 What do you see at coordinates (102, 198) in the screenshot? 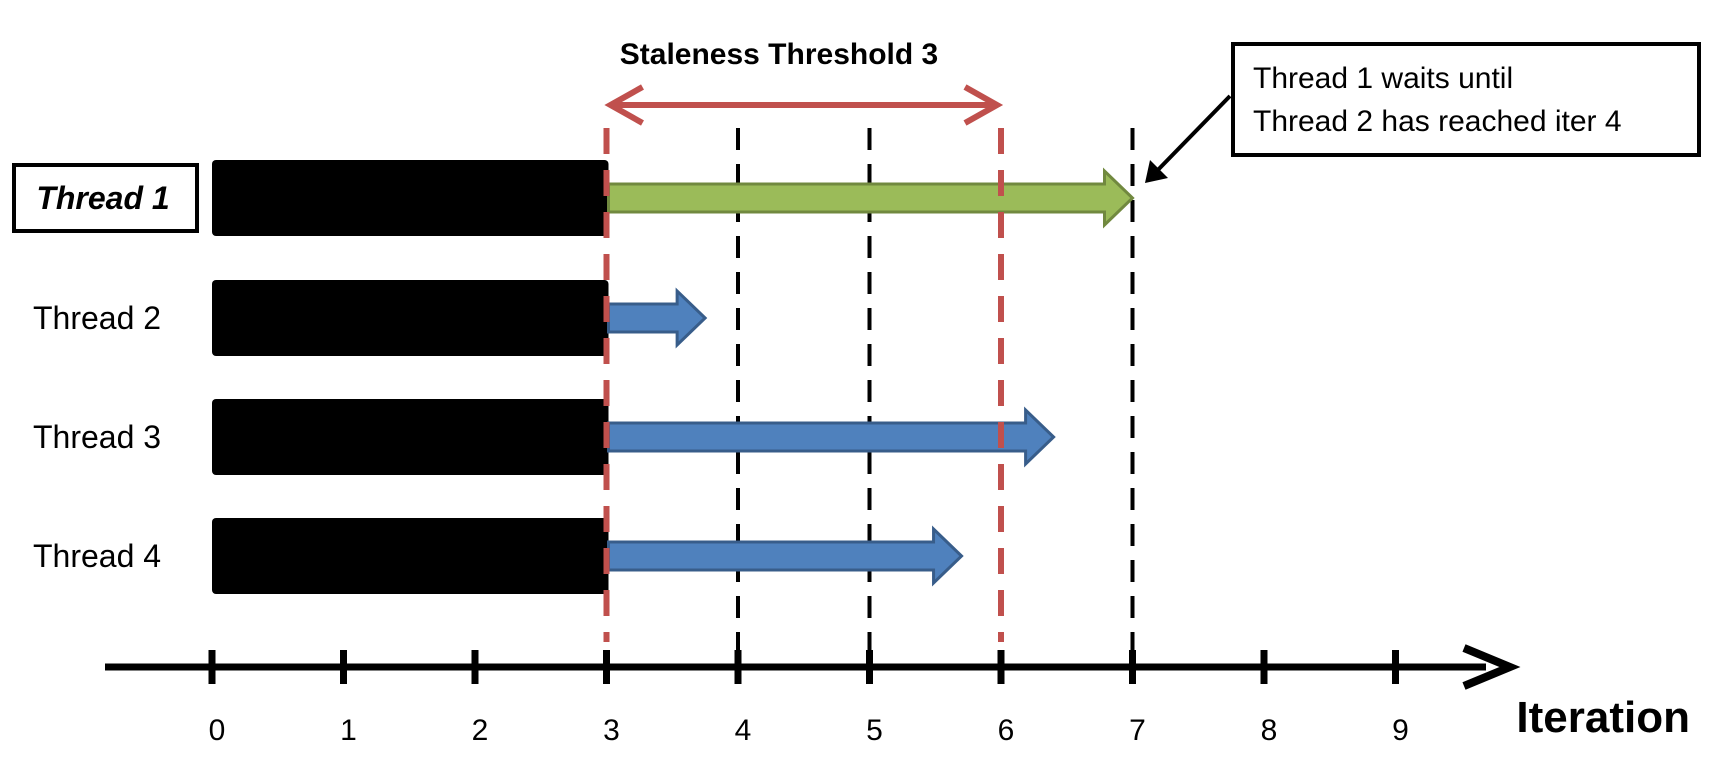
I see `thread-1-label: Thread 1` at bounding box center [102, 198].